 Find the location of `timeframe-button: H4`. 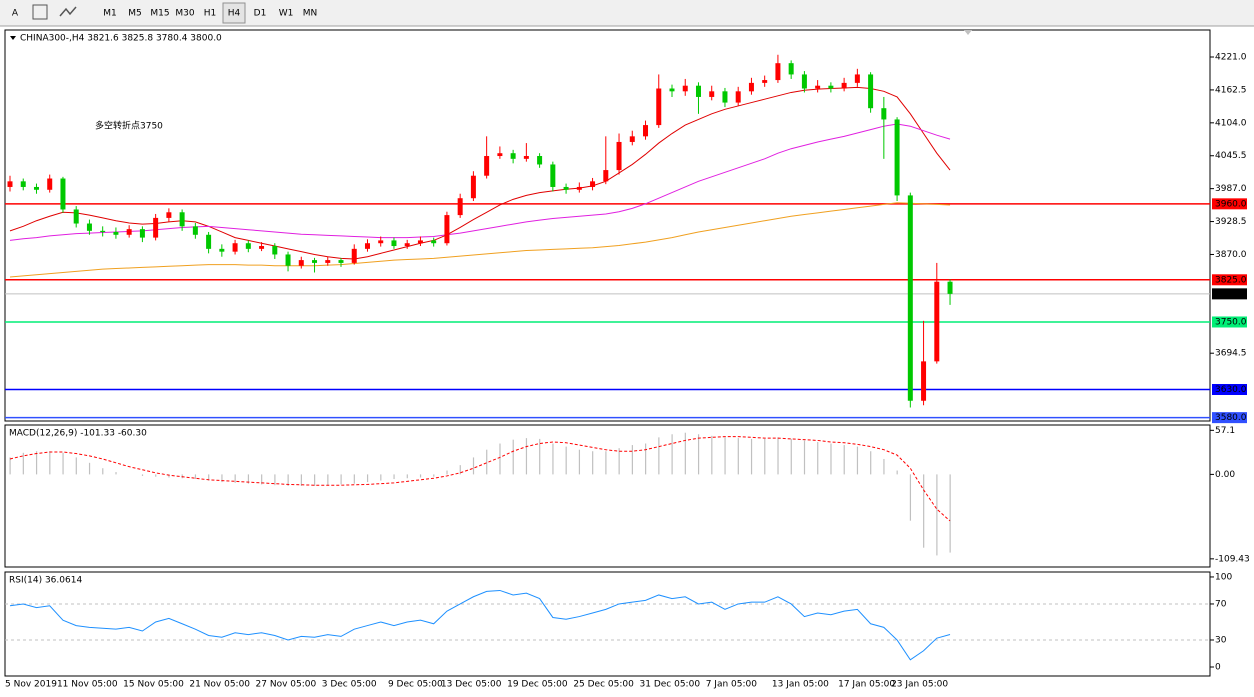

timeframe-button: H4 is located at coordinates (234, 14).